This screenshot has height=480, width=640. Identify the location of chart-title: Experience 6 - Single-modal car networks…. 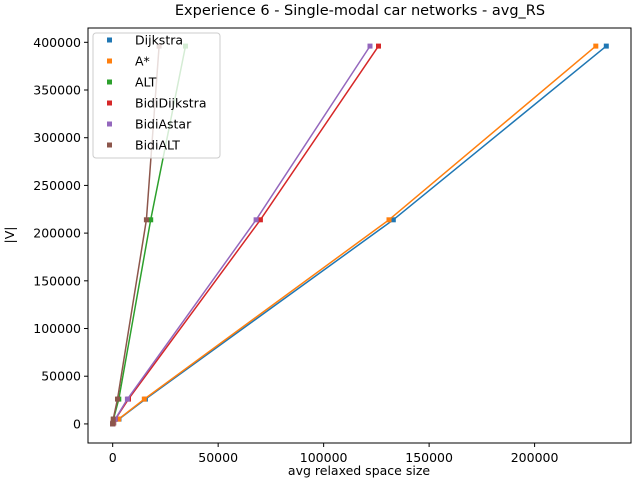
(360, 11).